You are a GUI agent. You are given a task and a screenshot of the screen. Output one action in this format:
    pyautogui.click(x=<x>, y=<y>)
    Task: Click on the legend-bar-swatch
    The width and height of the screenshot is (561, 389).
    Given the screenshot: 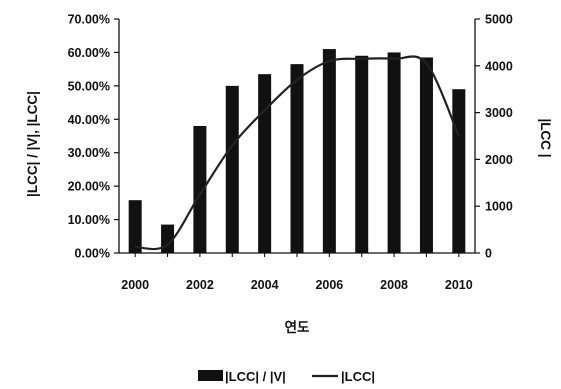 What is the action you would take?
    pyautogui.click(x=210, y=375)
    